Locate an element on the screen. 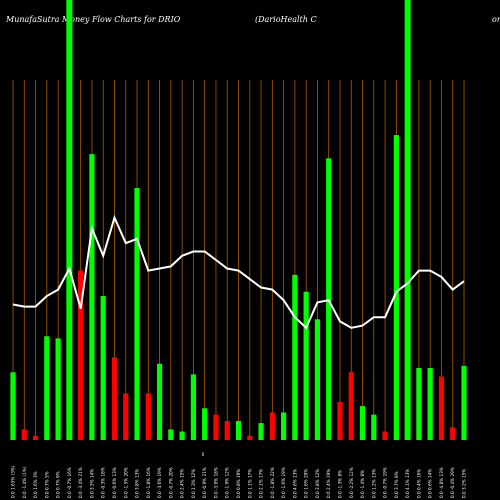  x-tick-label: 0.0 -1.8% 16% is located at coordinates (148, 482).